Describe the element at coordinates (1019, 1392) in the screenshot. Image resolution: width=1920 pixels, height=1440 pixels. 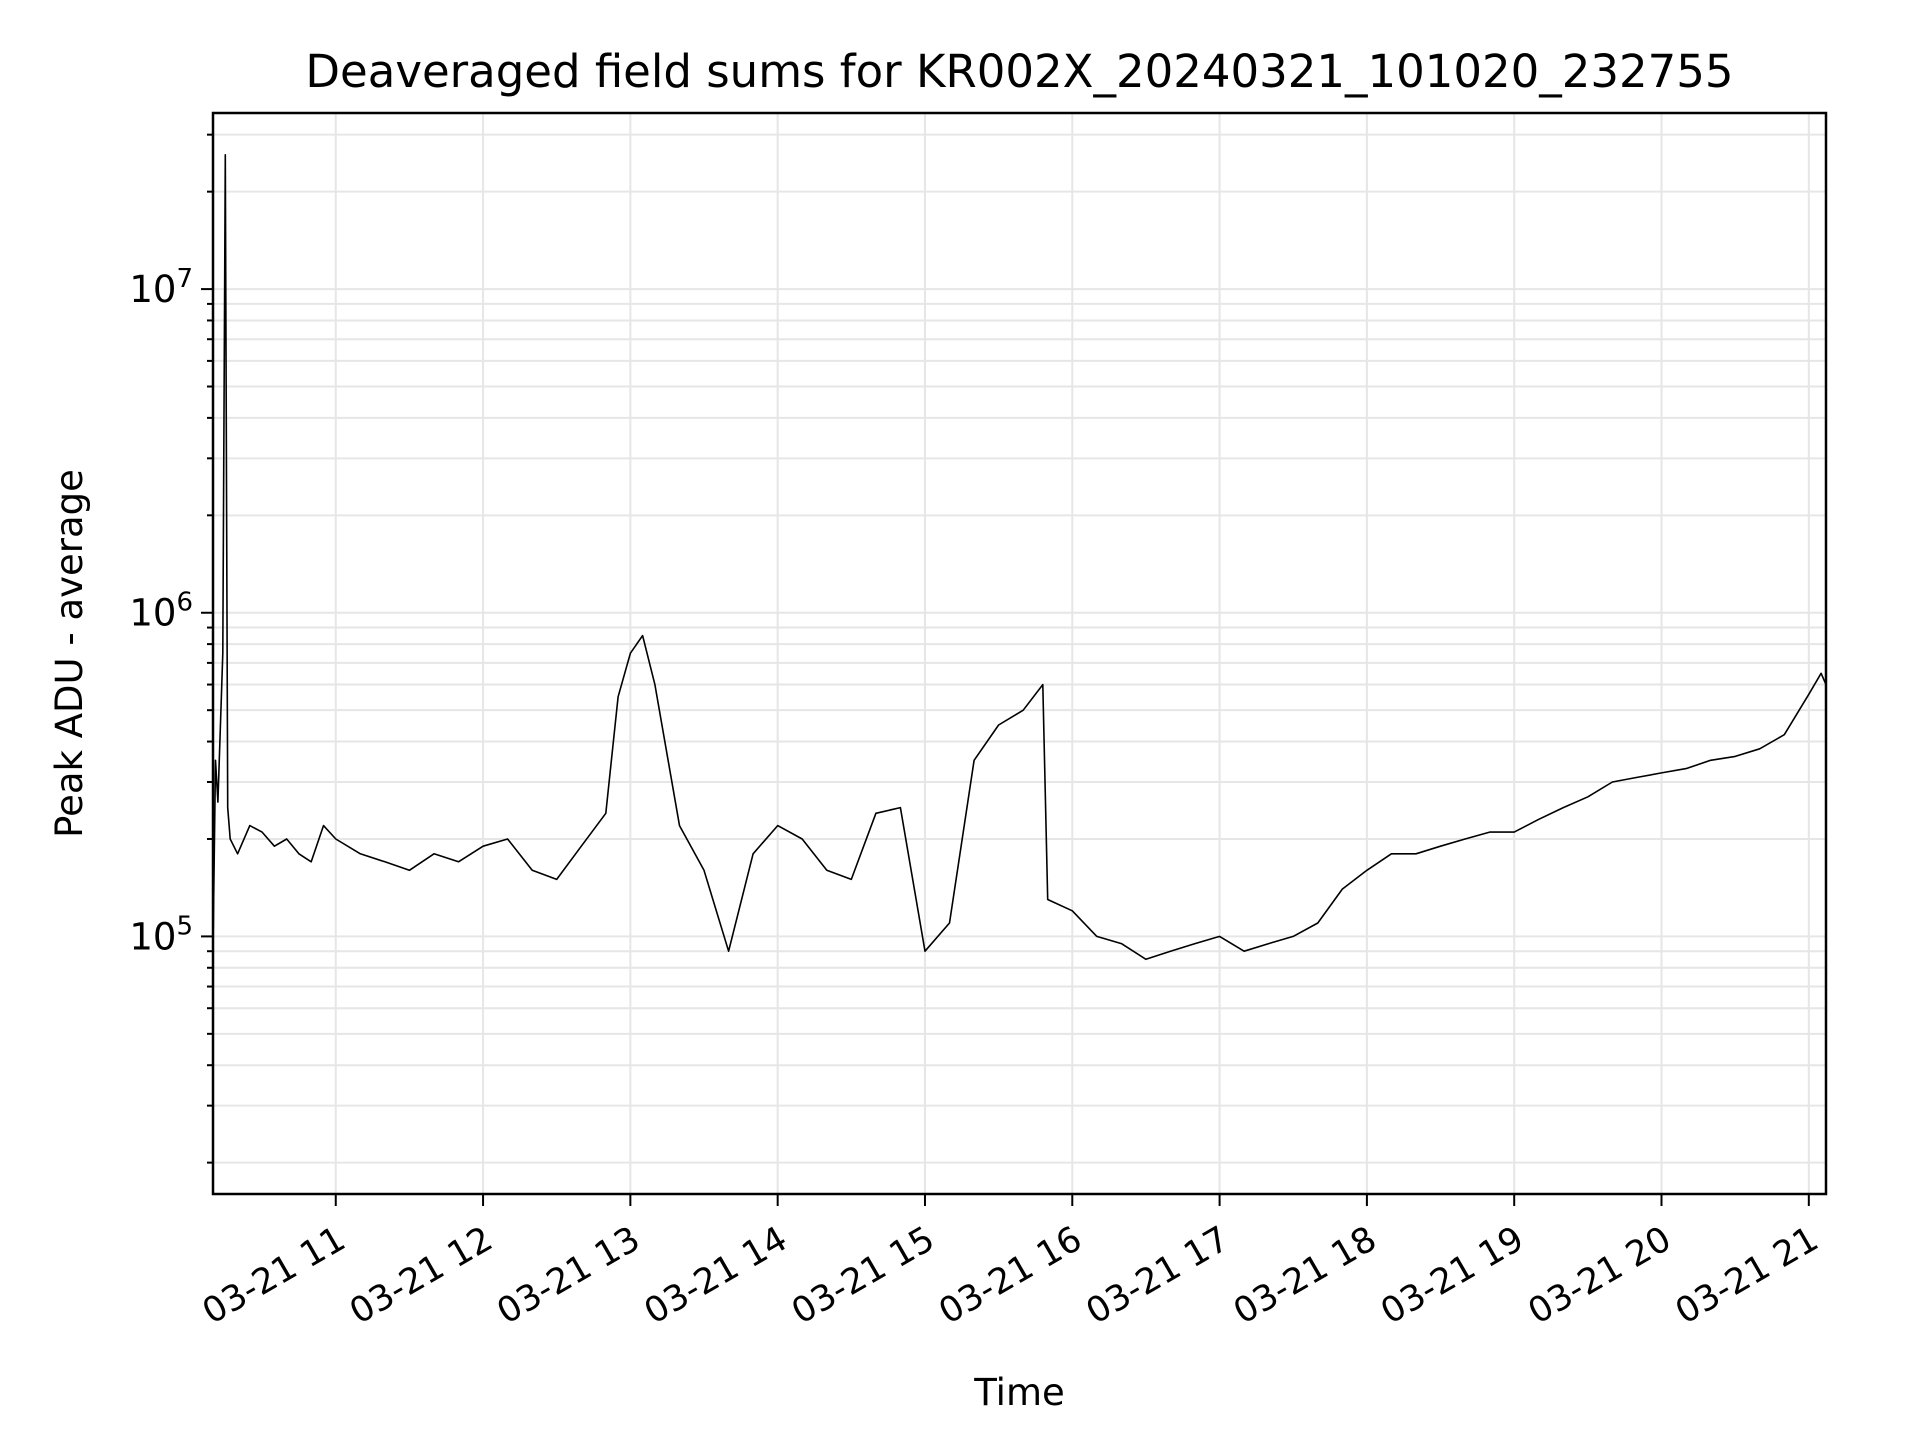
I see `x-axis-label: Time` at that location.